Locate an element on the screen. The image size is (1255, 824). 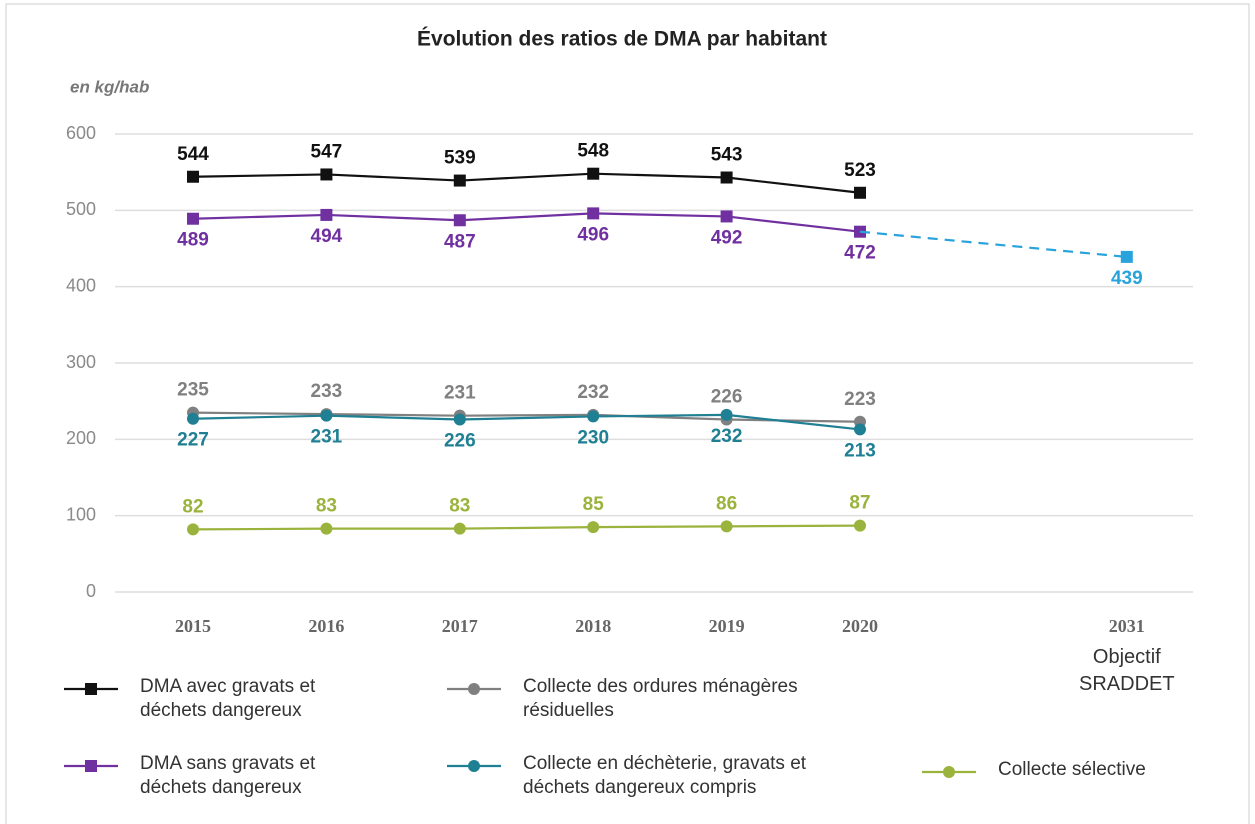
y-tick-label: 600 is located at coordinates (81, 133).